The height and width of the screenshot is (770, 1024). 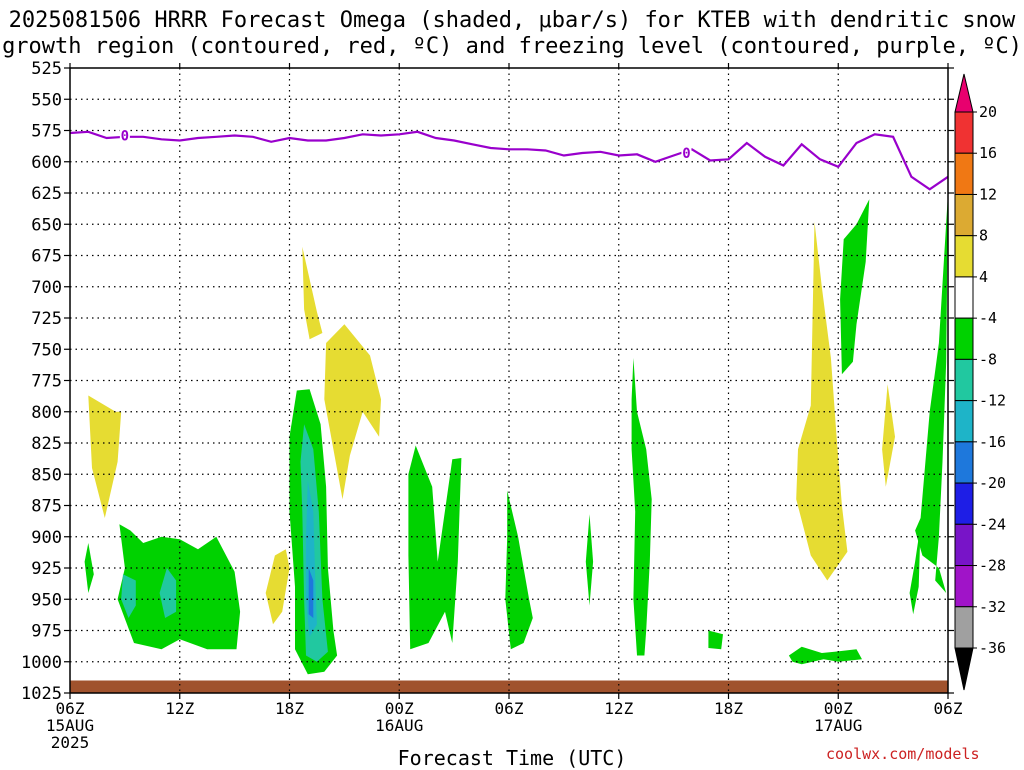 I want to click on y-tick-label: 875, so click(x=46, y=507).